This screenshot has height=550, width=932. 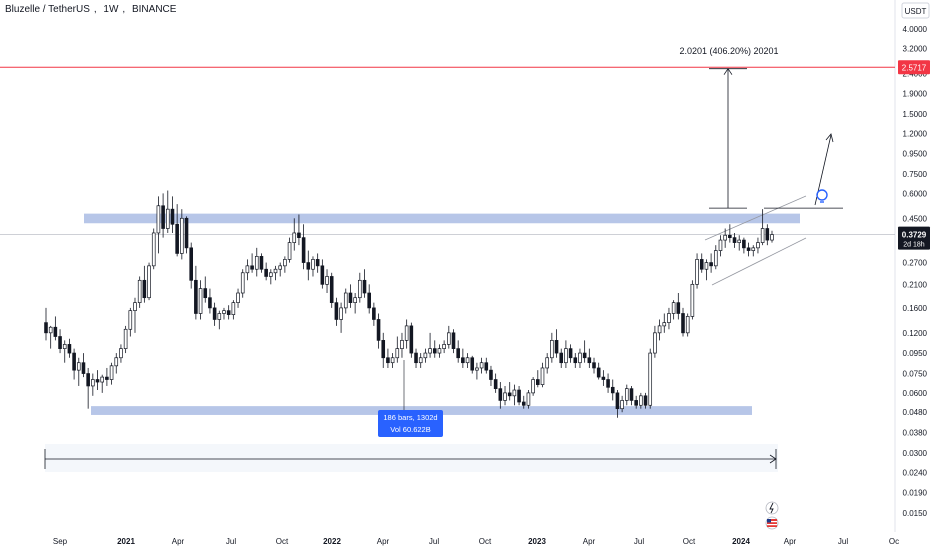 What do you see at coordinates (914, 238) in the screenshot?
I see `current-price-badge: 0.3729 2d 18h` at bounding box center [914, 238].